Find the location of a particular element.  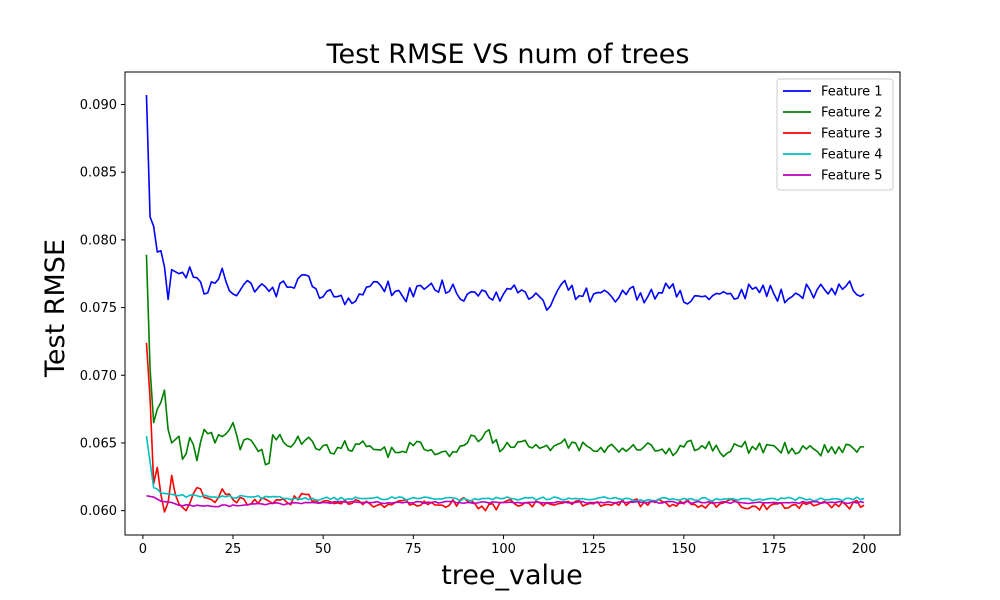

x-tick-label: 150 is located at coordinates (683, 549).